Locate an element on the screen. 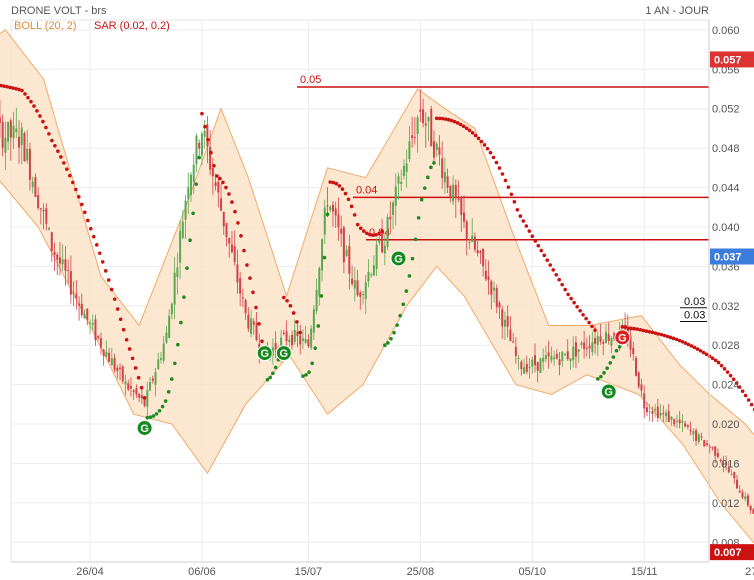  x-tick-label: 15/07 is located at coordinates (309, 572).